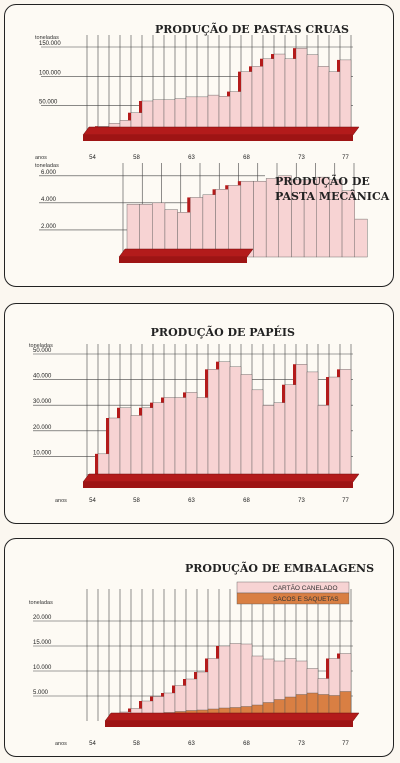  I want to click on p4-xtick-2: 63, so click(191, 744).